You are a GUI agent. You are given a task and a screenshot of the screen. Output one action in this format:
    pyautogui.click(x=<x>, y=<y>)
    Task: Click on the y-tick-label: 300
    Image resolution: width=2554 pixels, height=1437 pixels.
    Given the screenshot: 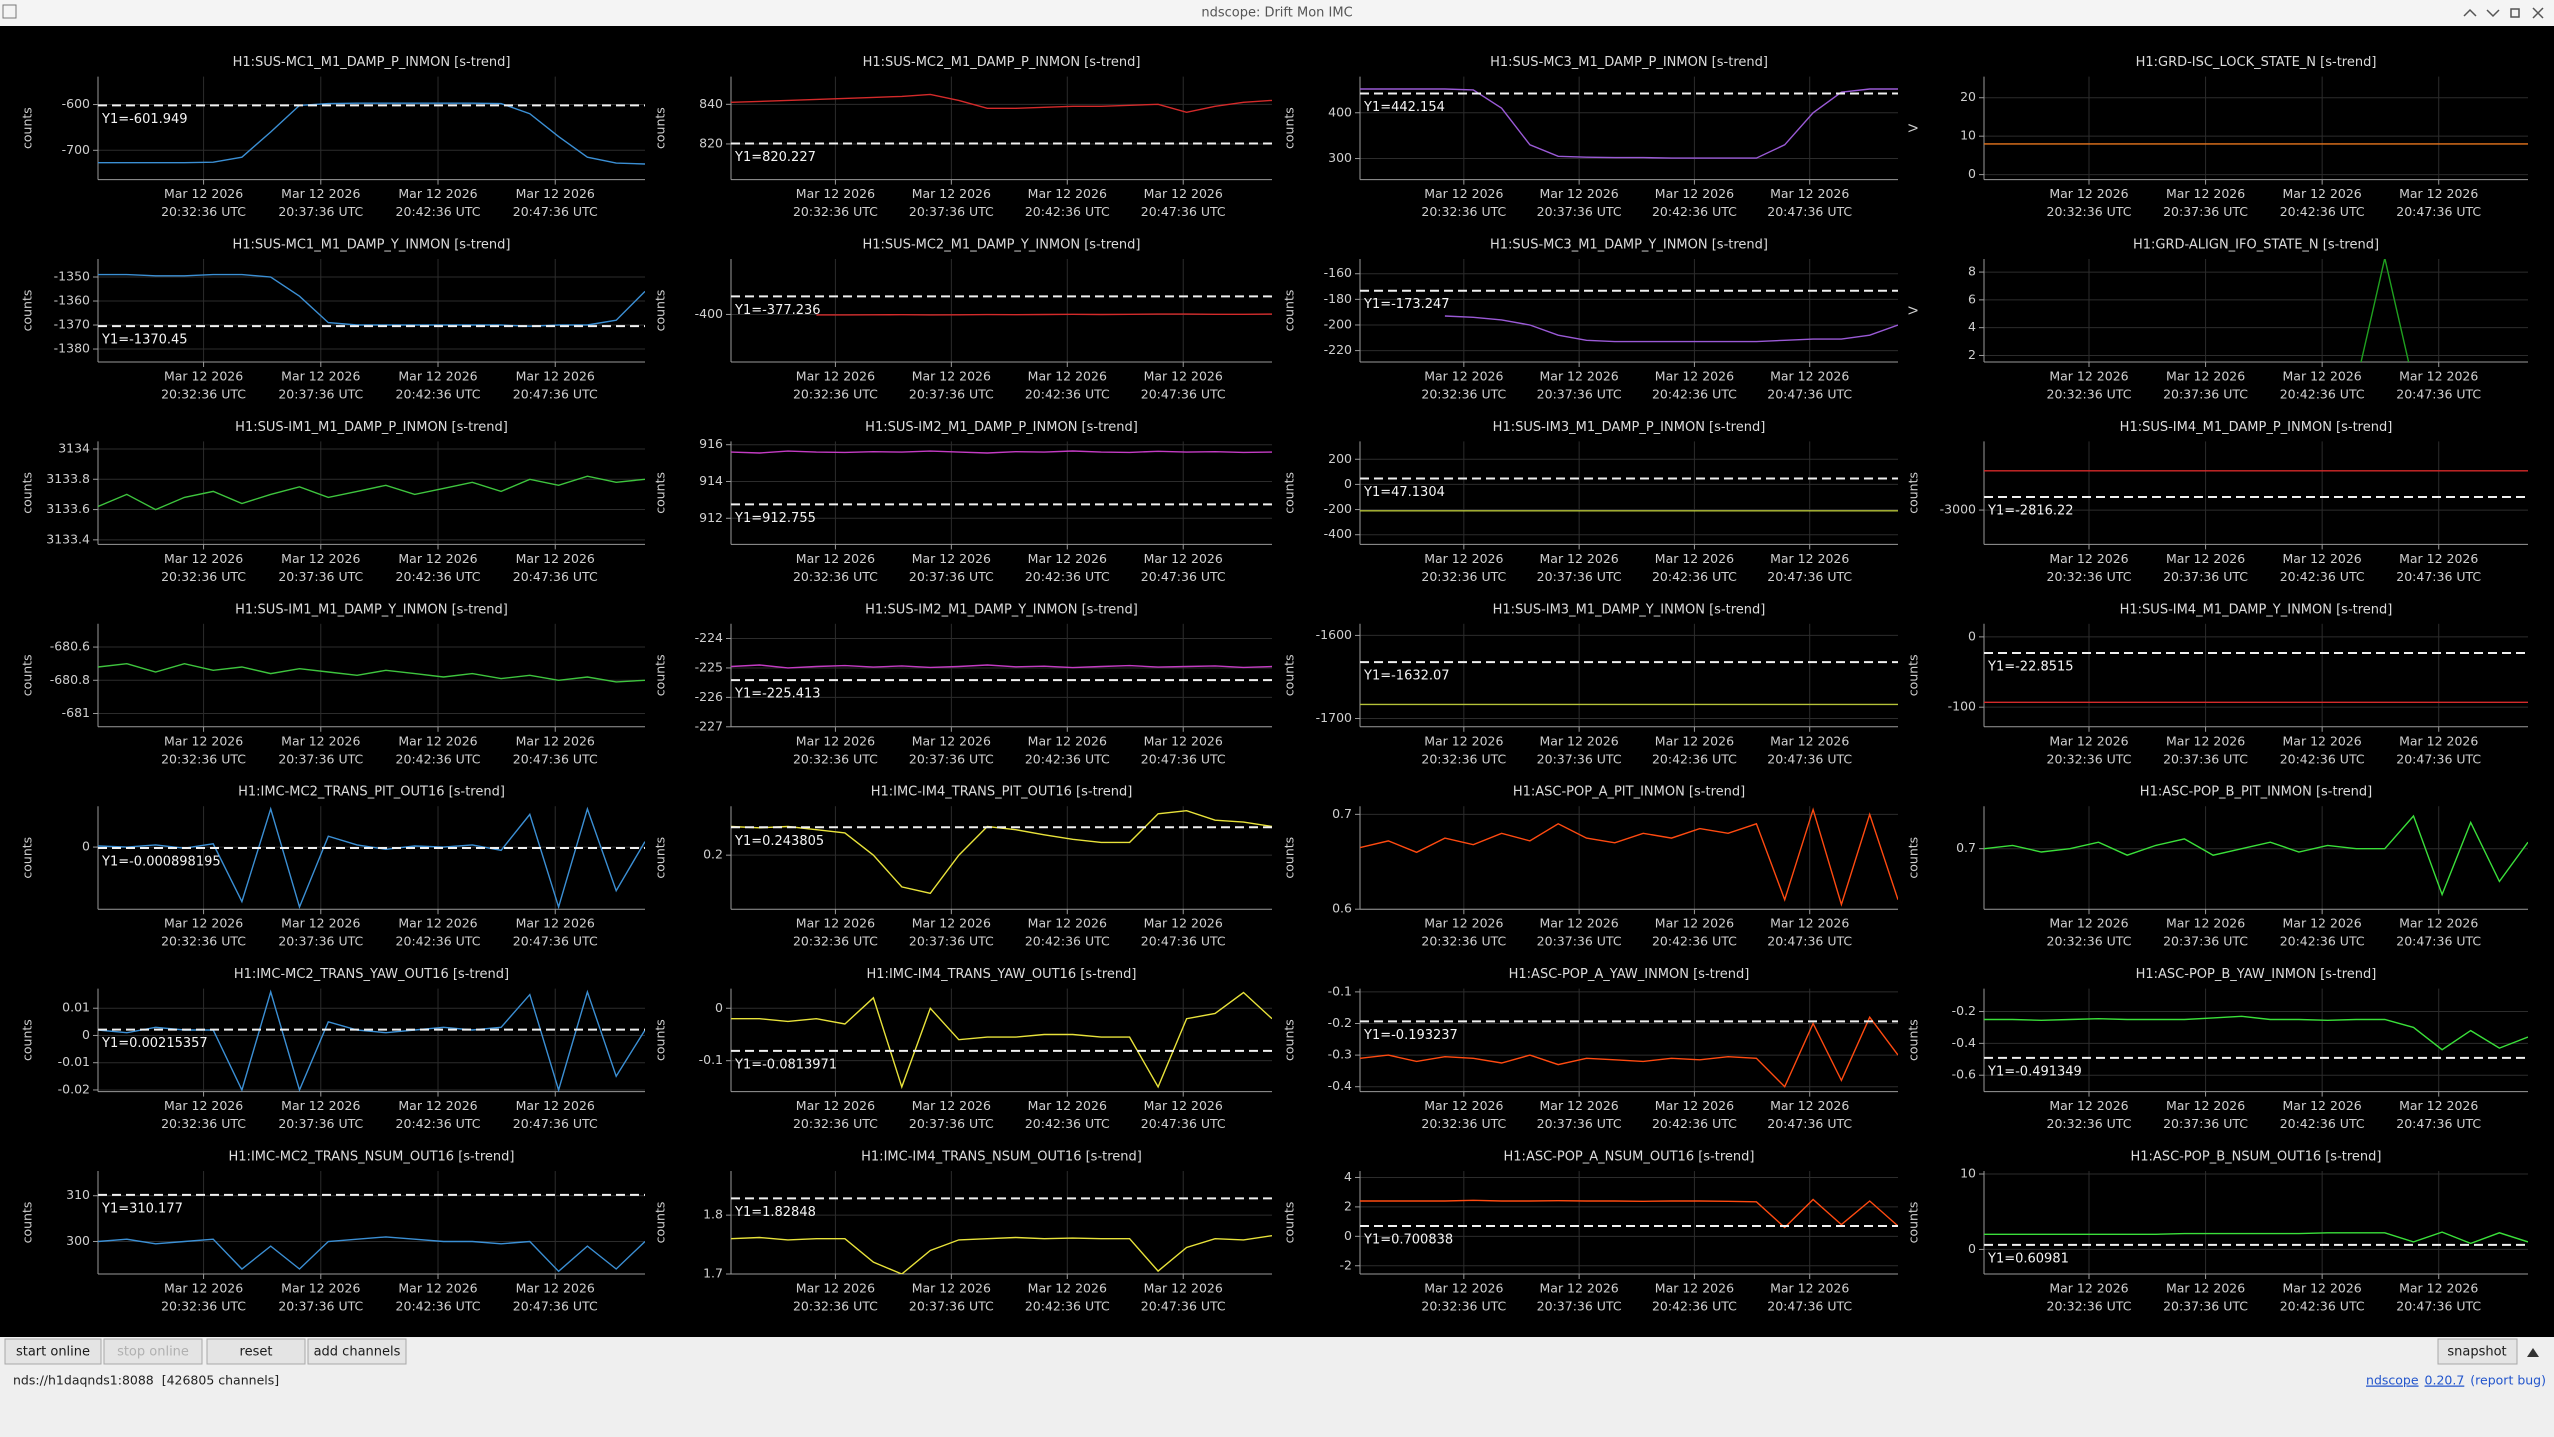 What is the action you would take?
    pyautogui.click(x=1340, y=157)
    